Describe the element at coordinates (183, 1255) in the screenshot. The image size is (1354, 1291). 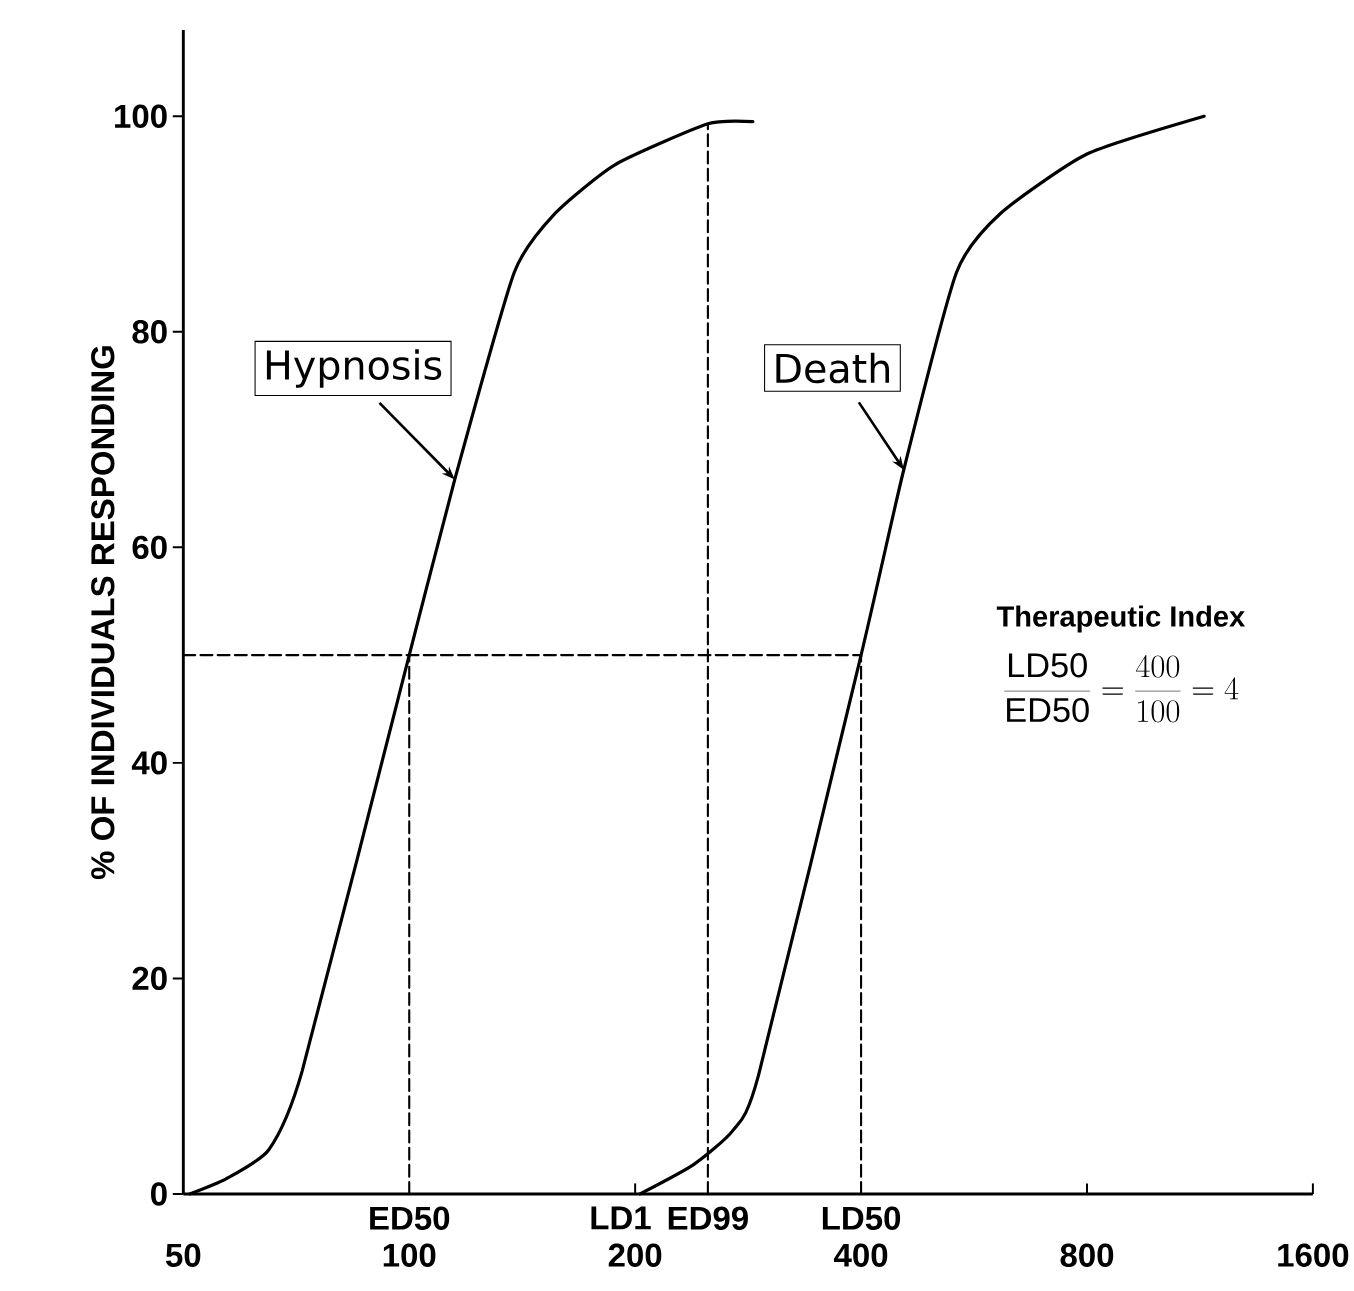
I see `x-tick-label: 50` at that location.